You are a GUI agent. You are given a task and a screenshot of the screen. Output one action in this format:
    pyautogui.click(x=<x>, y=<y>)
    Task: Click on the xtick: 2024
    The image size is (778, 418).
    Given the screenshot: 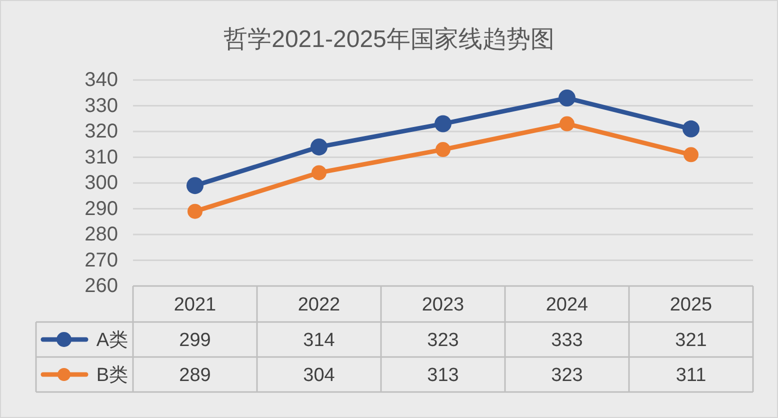 What is the action you would take?
    pyautogui.click(x=567, y=305)
    